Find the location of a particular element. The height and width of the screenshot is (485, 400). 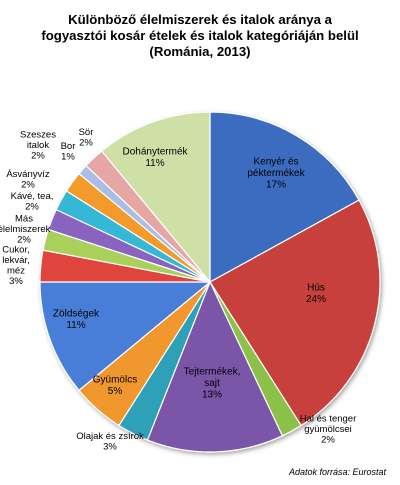

slice-label-15: Dohánytermék 11% is located at coordinates (155, 157).